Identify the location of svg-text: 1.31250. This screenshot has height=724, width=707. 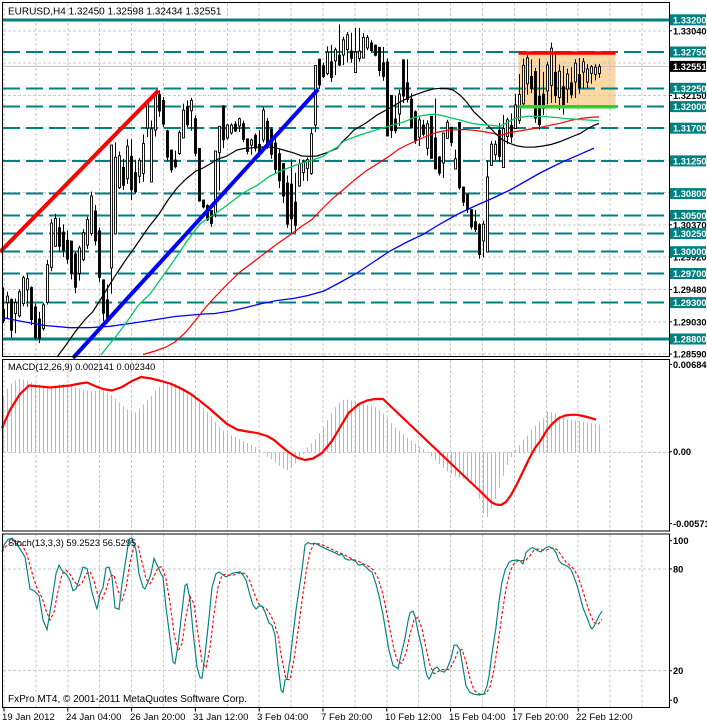
(690, 161).